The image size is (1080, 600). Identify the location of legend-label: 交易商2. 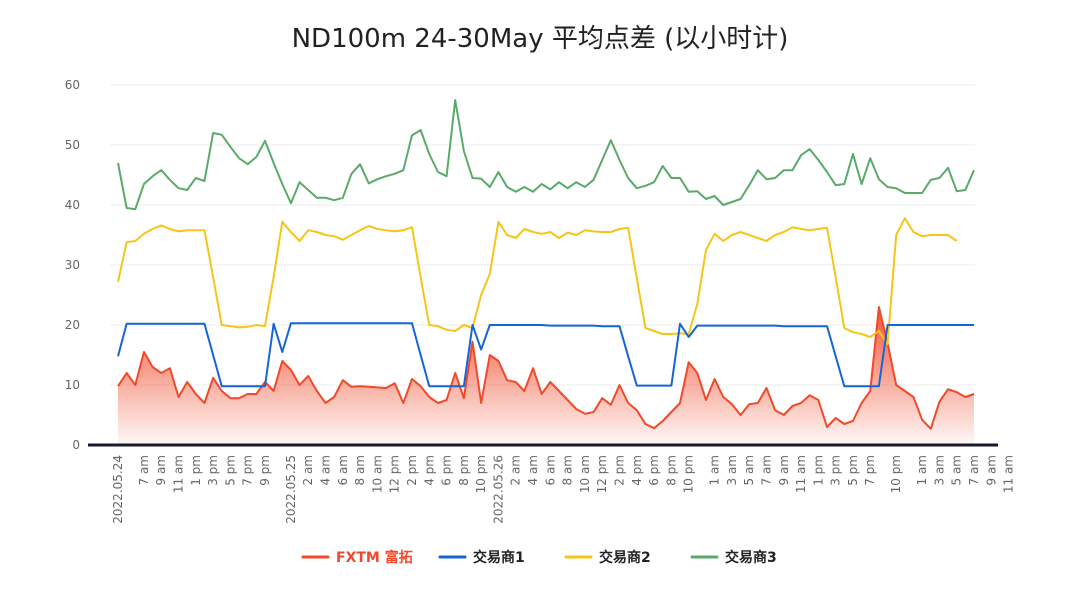
(625, 557).